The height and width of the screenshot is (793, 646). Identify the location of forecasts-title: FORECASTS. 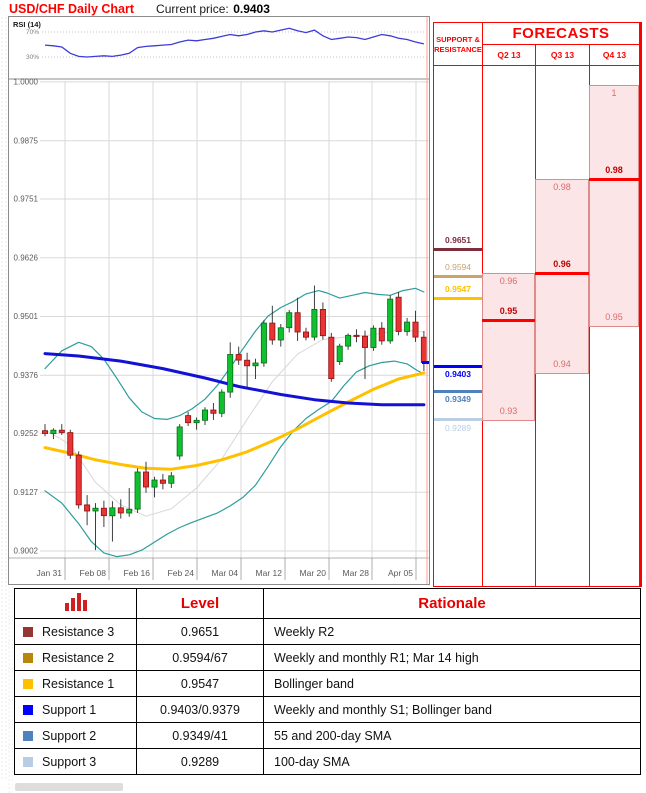
(560, 34).